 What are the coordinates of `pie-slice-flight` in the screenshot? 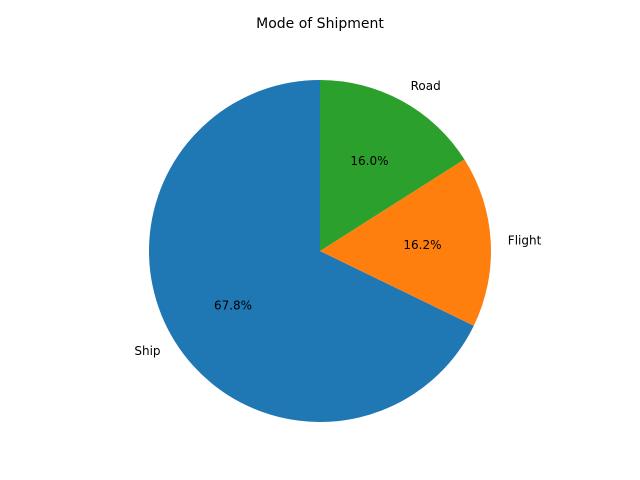 It's located at (406, 242).